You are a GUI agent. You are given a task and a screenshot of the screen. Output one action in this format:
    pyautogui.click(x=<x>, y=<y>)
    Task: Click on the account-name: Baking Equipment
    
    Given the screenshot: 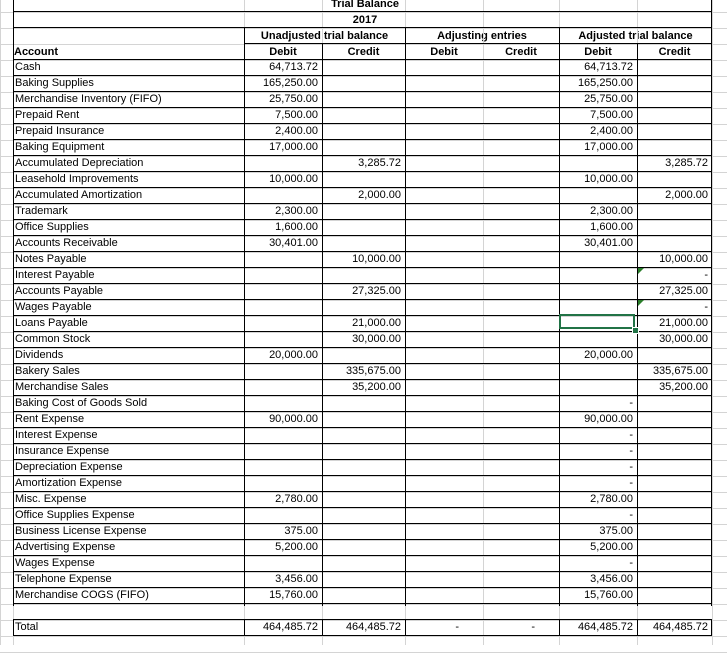 What is the action you would take?
    pyautogui.click(x=60, y=147)
    